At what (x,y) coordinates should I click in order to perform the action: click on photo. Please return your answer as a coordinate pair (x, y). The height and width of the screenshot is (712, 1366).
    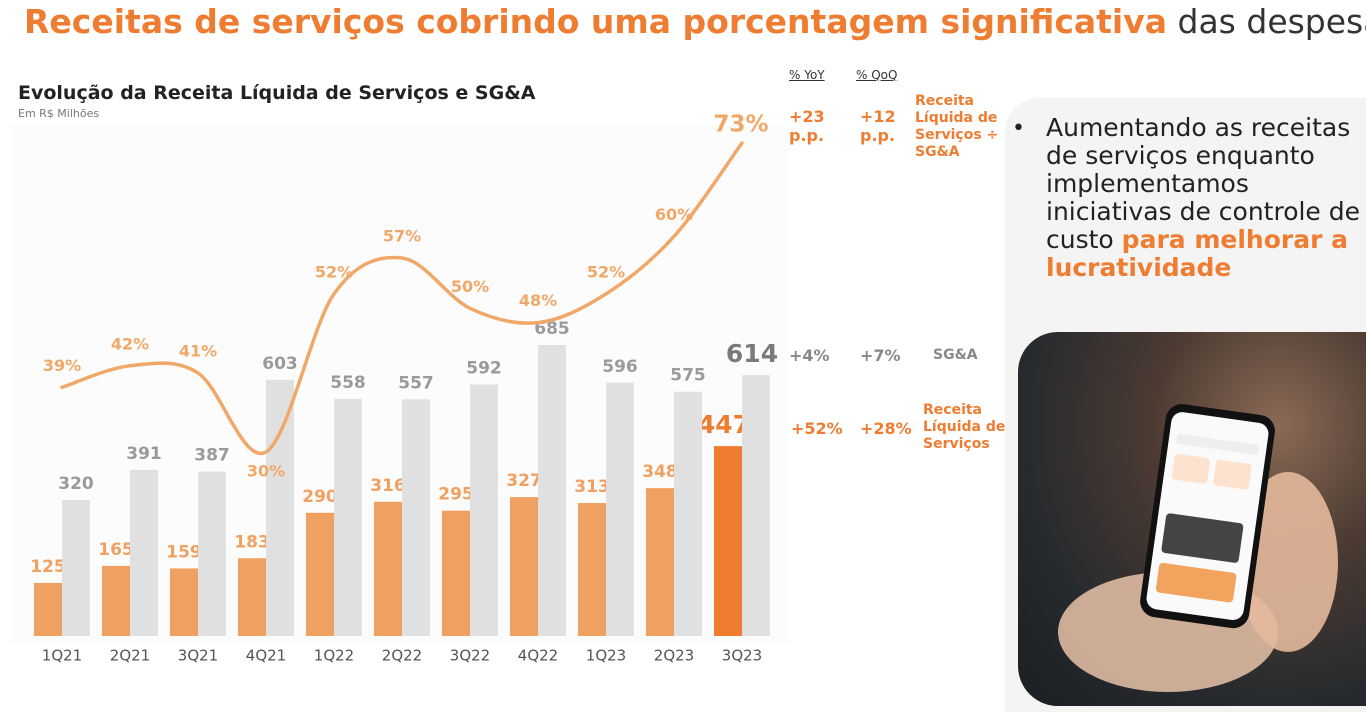
    Looking at the image, I should click on (1192, 519).